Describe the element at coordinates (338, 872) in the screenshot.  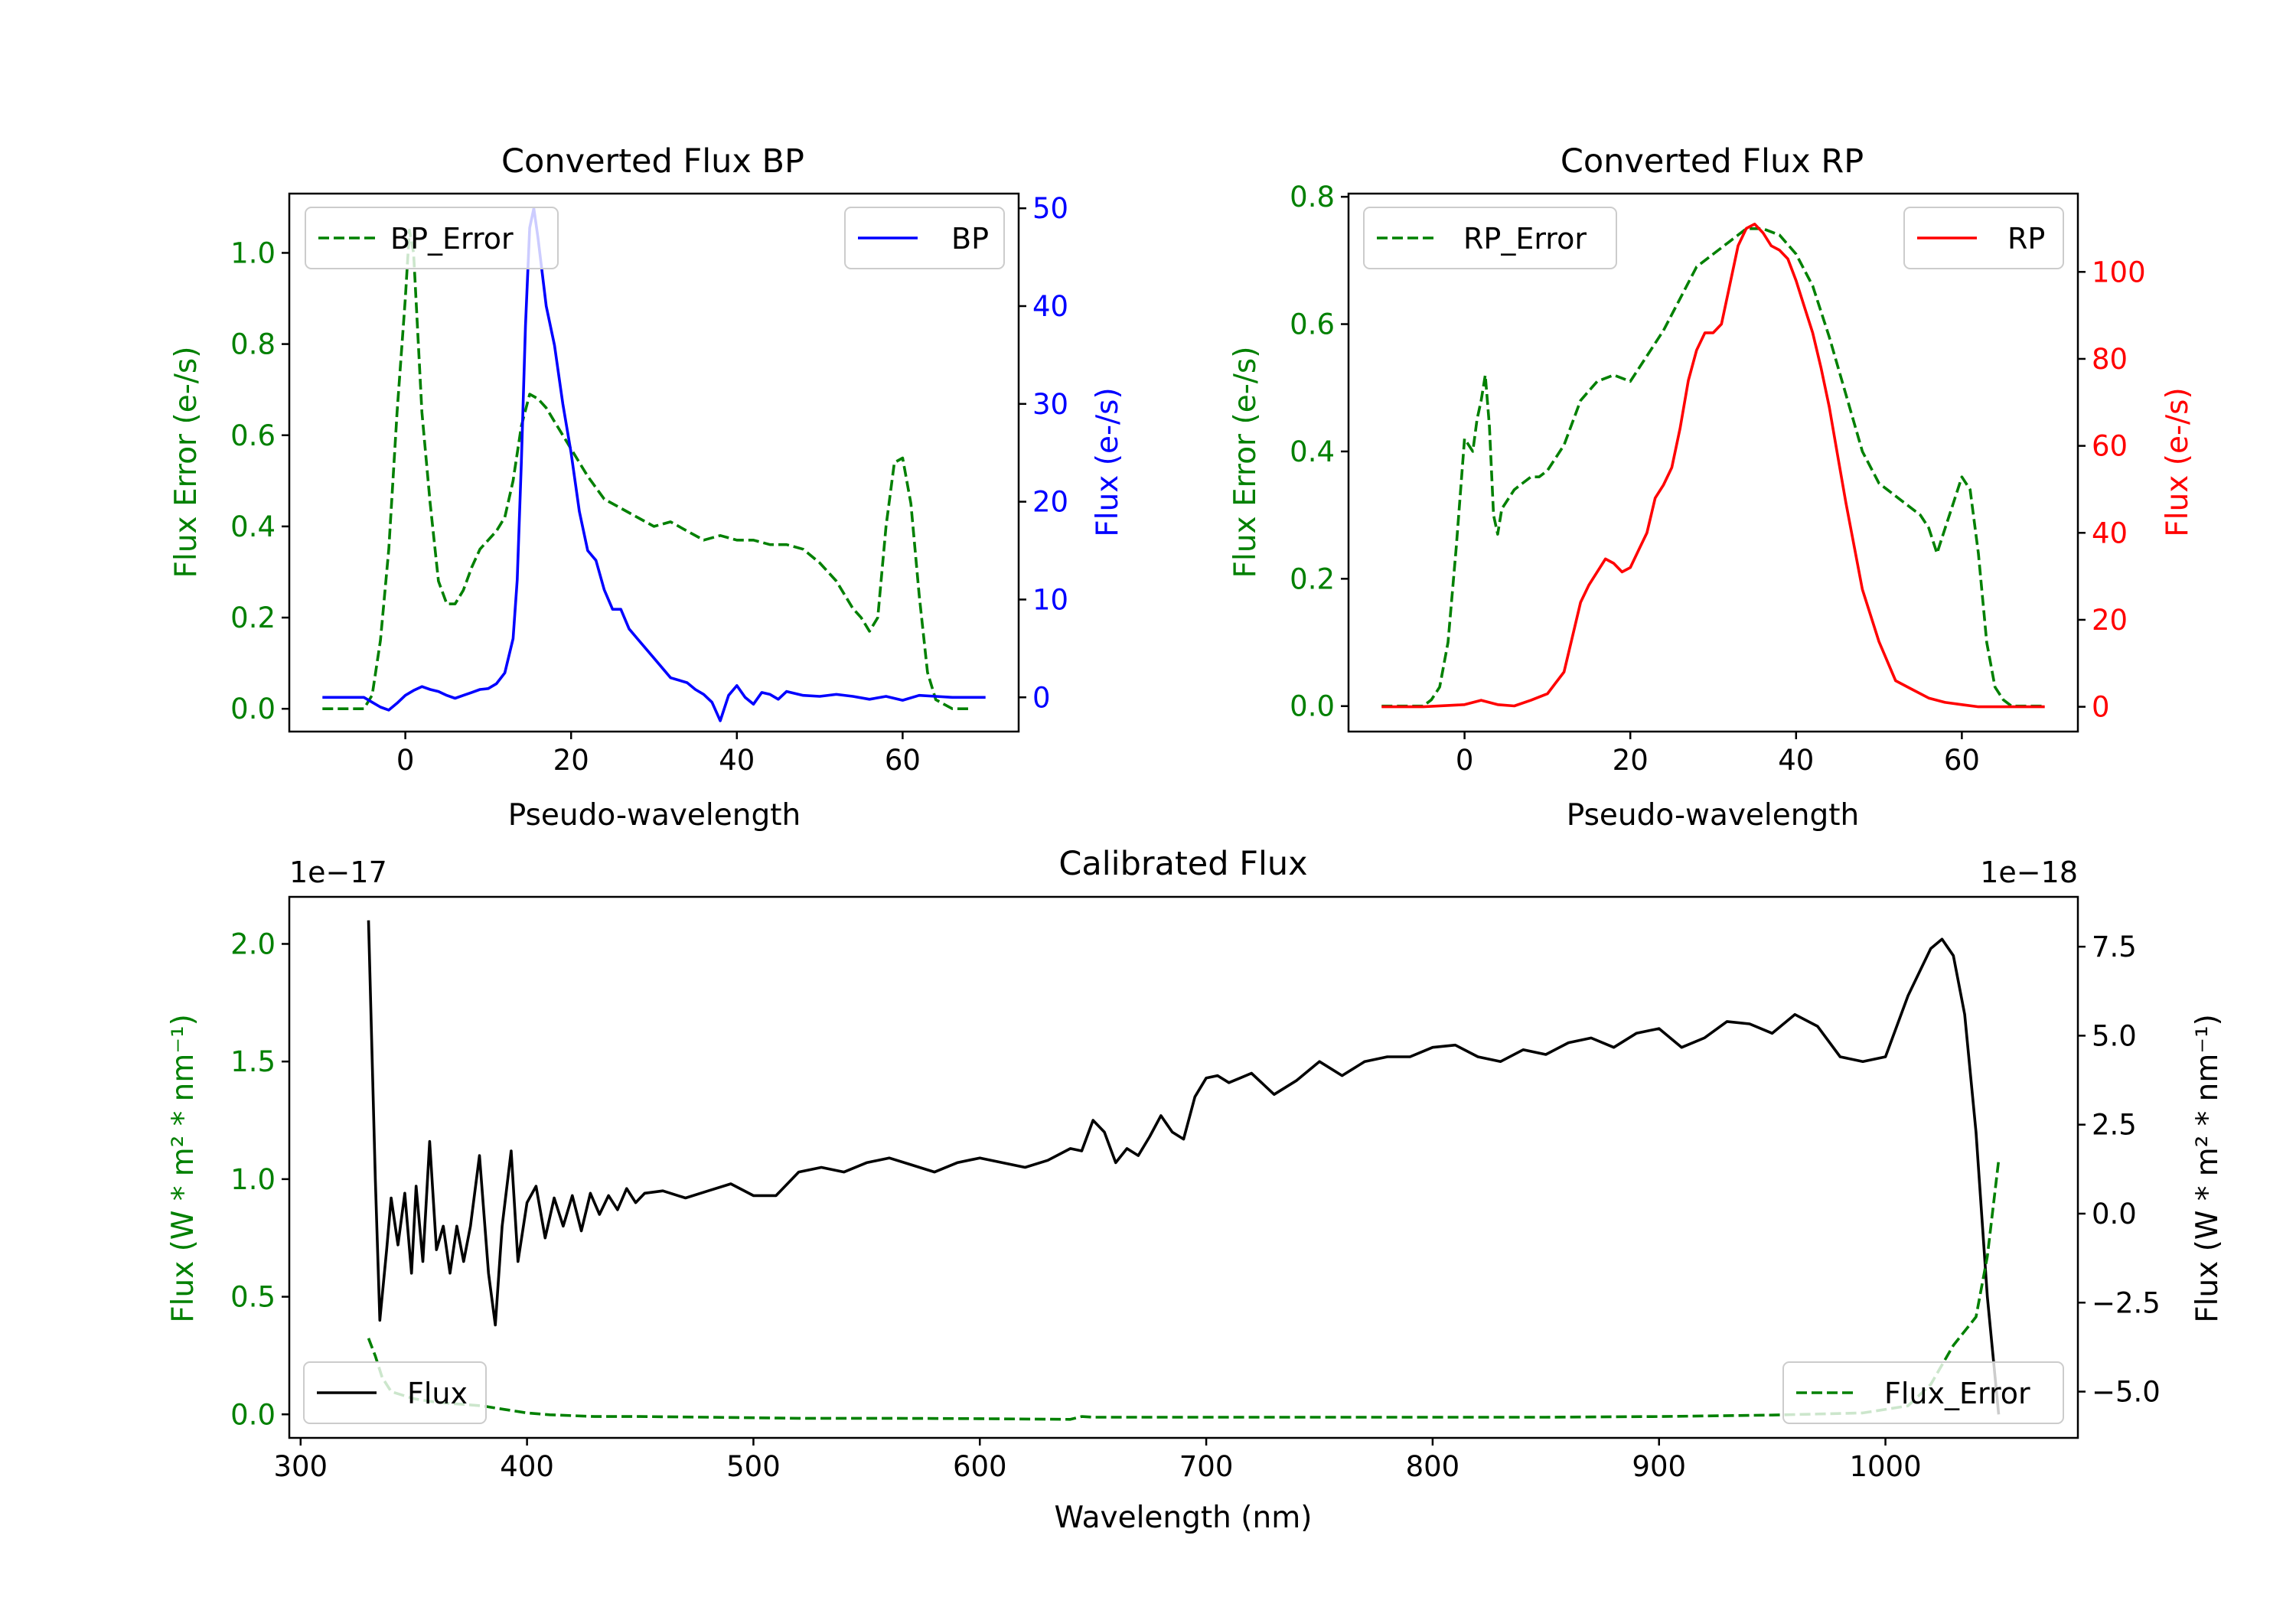
I see `left-offset-text: 1e−17` at that location.